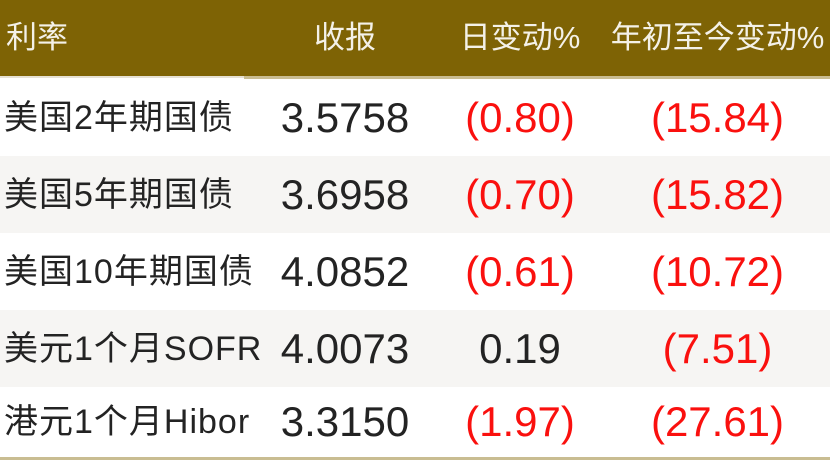 The image size is (830, 464). What do you see at coordinates (717, 37) in the screenshot?
I see `column-header-ytd-change: 年初至今变动%` at bounding box center [717, 37].